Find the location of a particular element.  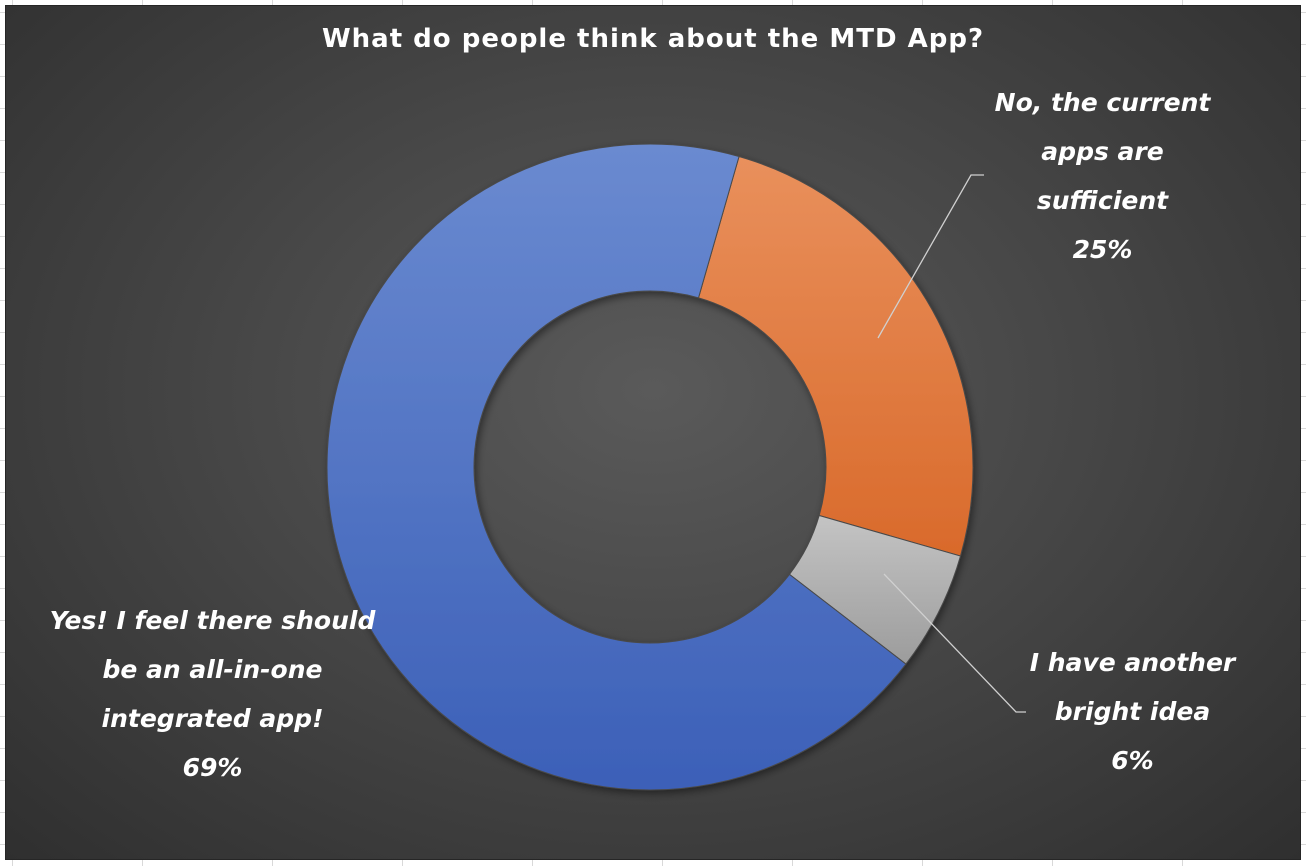

data-label-bright-idea-percent: 6% is located at coordinates (1132, 760).